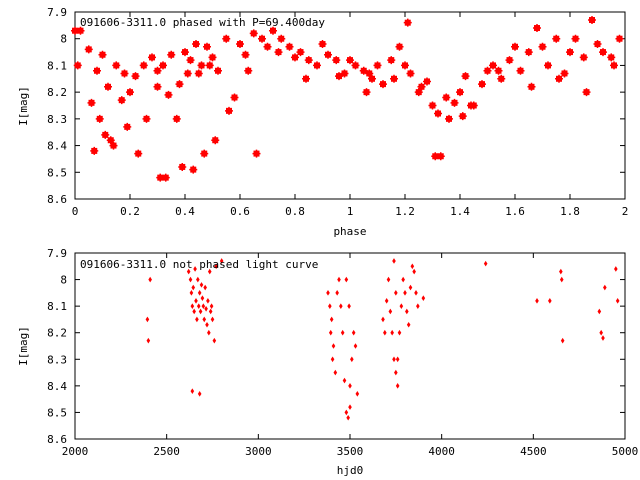  I want to click on phased-x-tick-label: 0.8, so click(295, 211).